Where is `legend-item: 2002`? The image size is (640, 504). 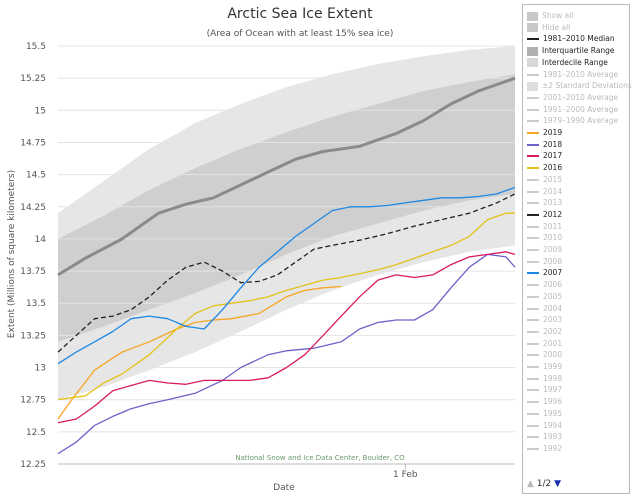 legend-item: 2002 is located at coordinates (544, 332).